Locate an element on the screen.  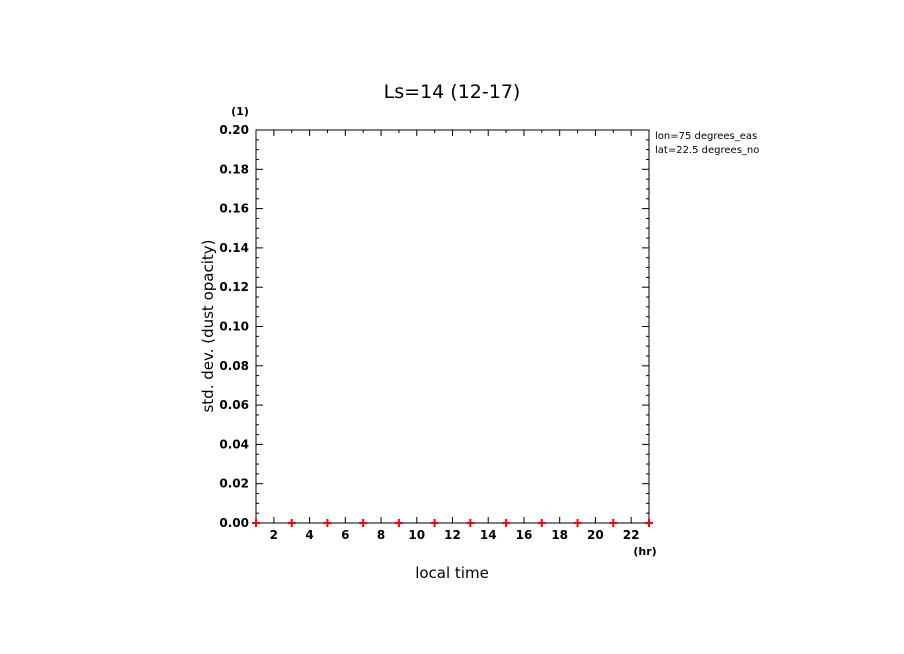
x-tick-label: 20 is located at coordinates (595, 535).